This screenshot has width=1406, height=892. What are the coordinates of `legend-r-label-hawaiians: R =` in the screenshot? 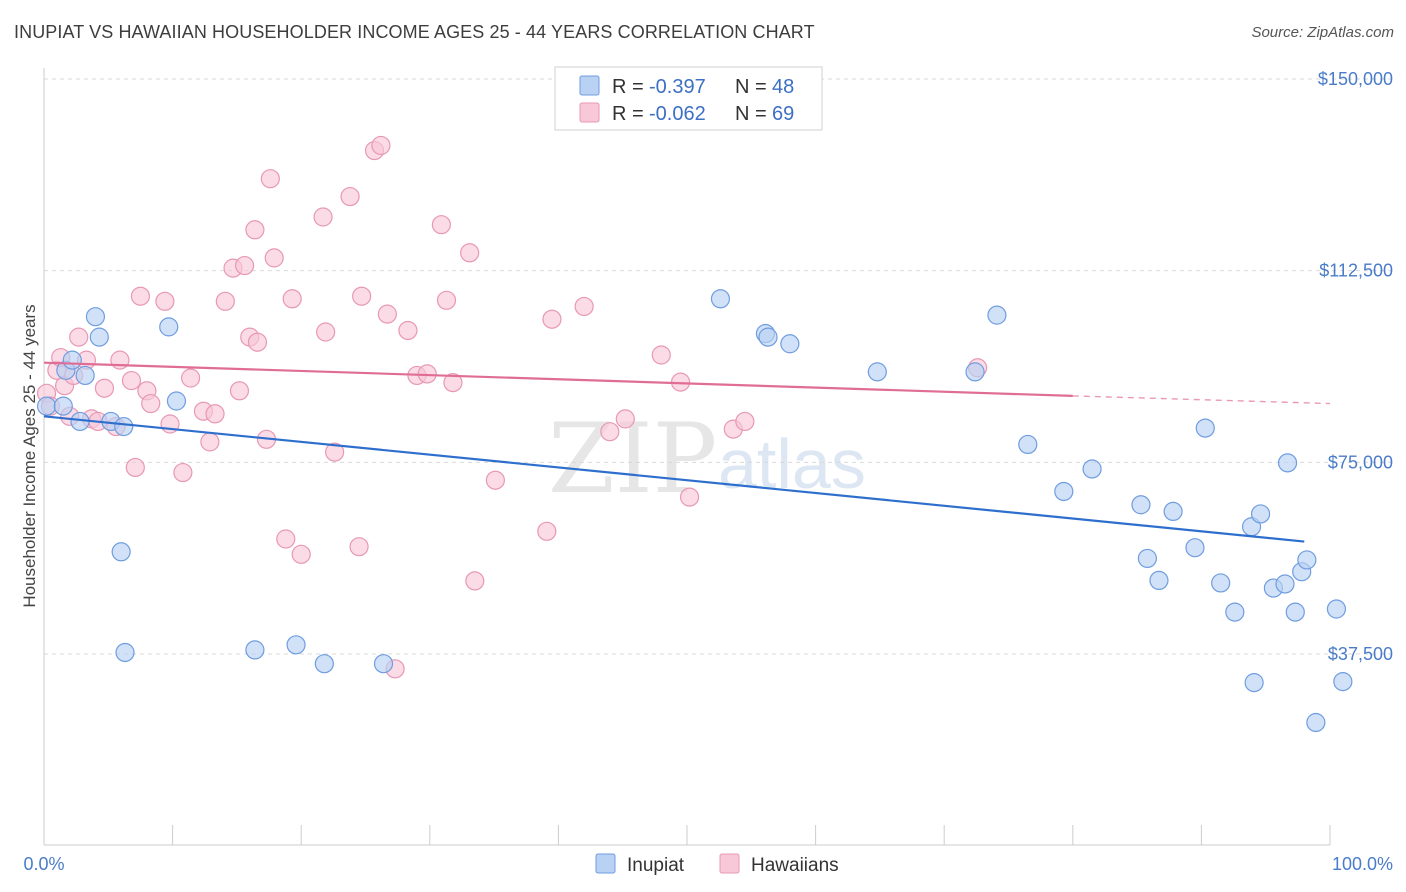 It's located at (628, 114).